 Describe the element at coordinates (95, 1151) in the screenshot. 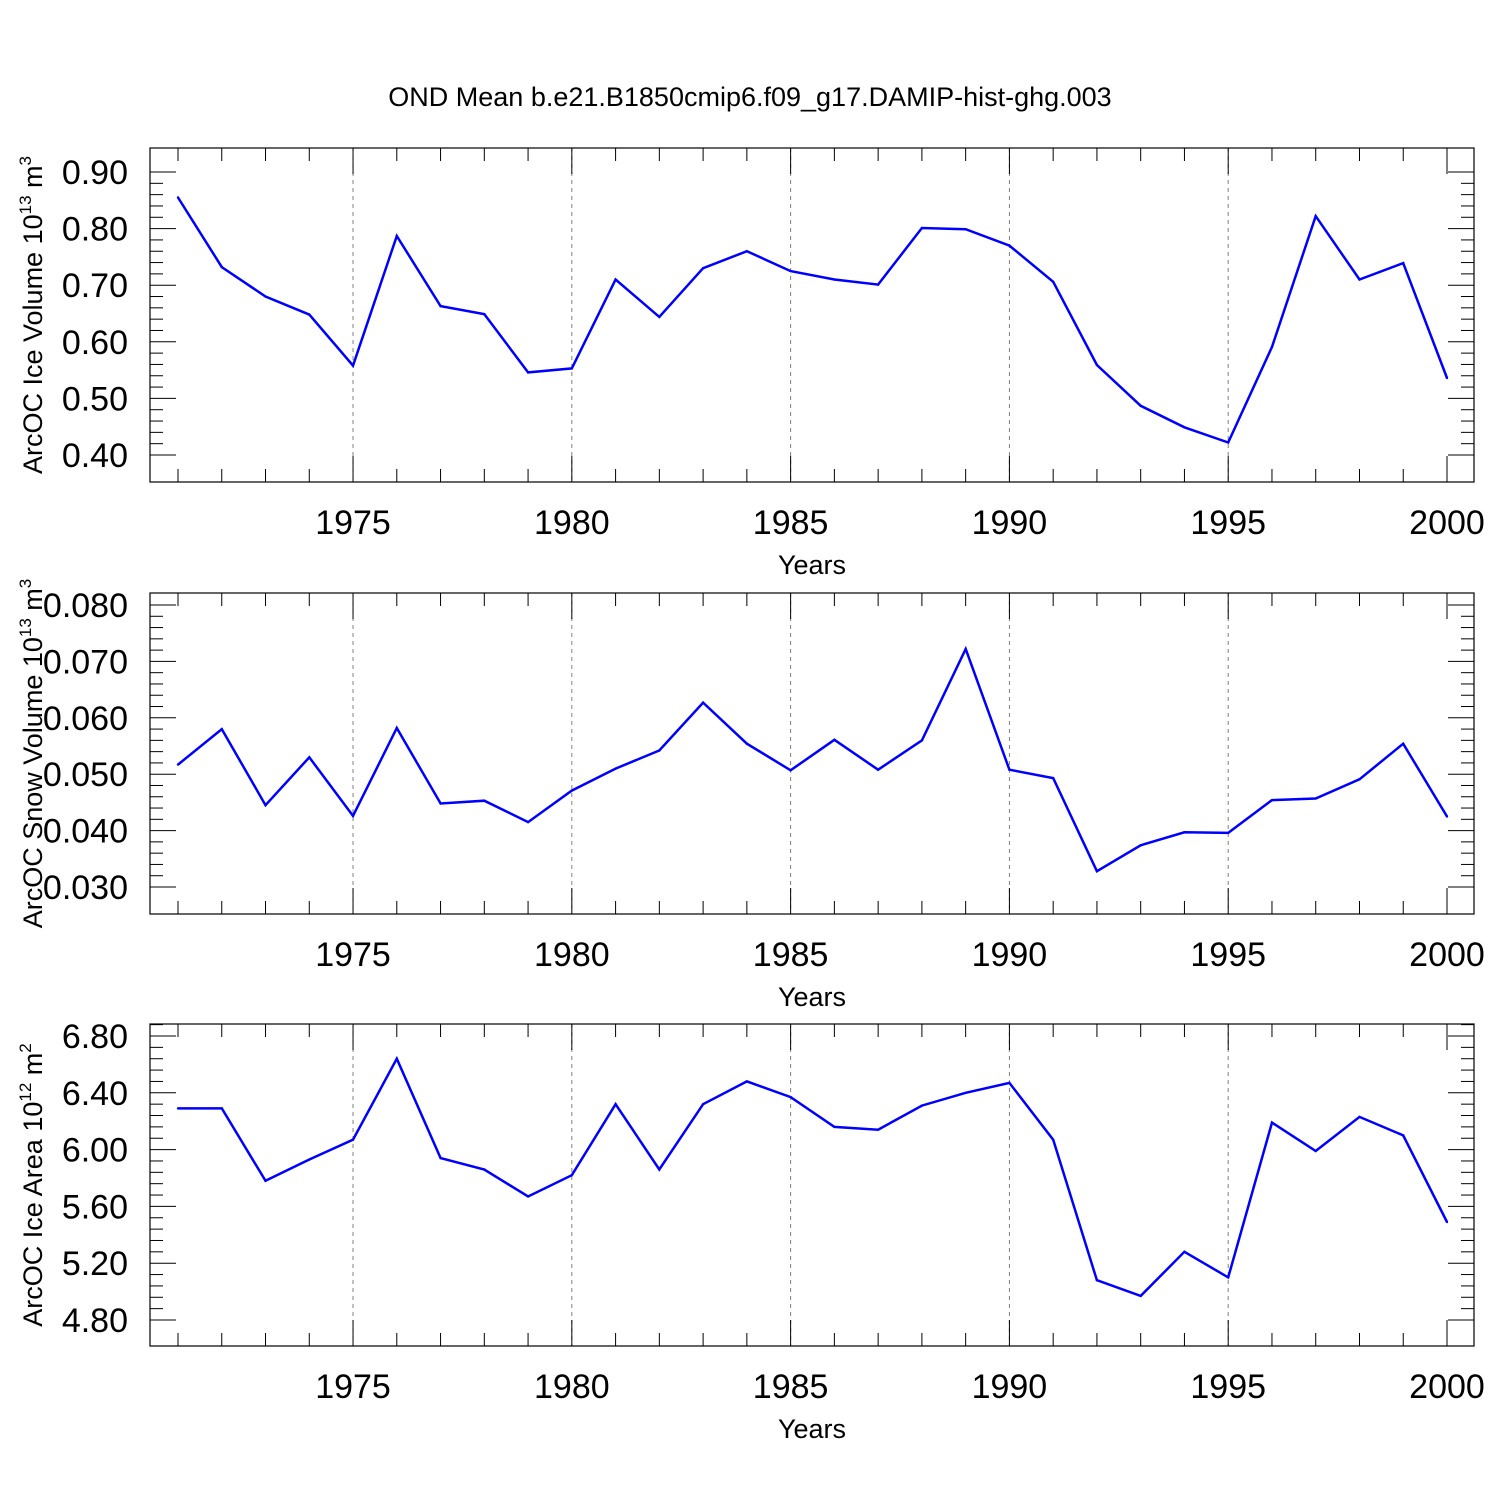

I see `y-tick-label: 6.00` at that location.